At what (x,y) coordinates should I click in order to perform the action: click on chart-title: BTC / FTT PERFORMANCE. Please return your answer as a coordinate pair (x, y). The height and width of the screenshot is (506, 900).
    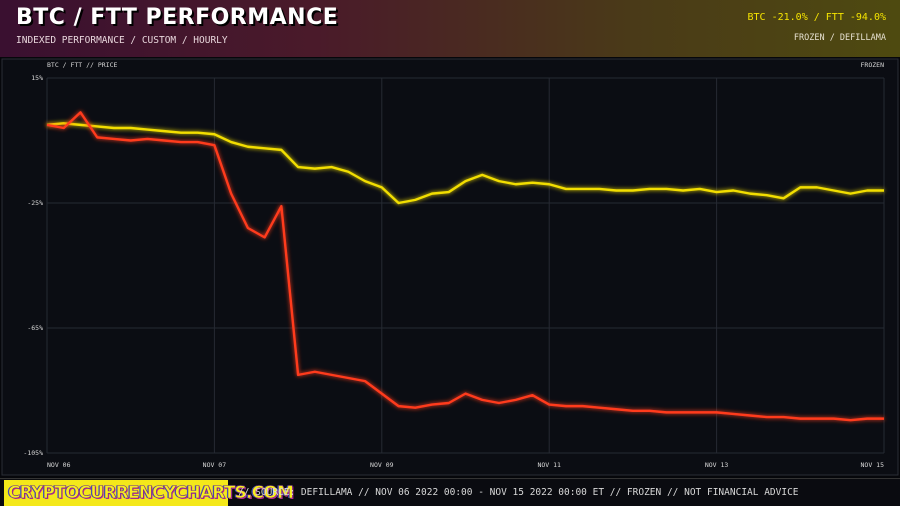
    Looking at the image, I should click on (177, 17).